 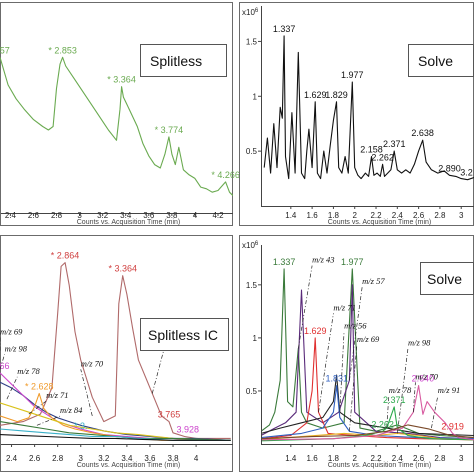 I want to click on y-axis-label-exponent: 6, so click(x=257, y=11).